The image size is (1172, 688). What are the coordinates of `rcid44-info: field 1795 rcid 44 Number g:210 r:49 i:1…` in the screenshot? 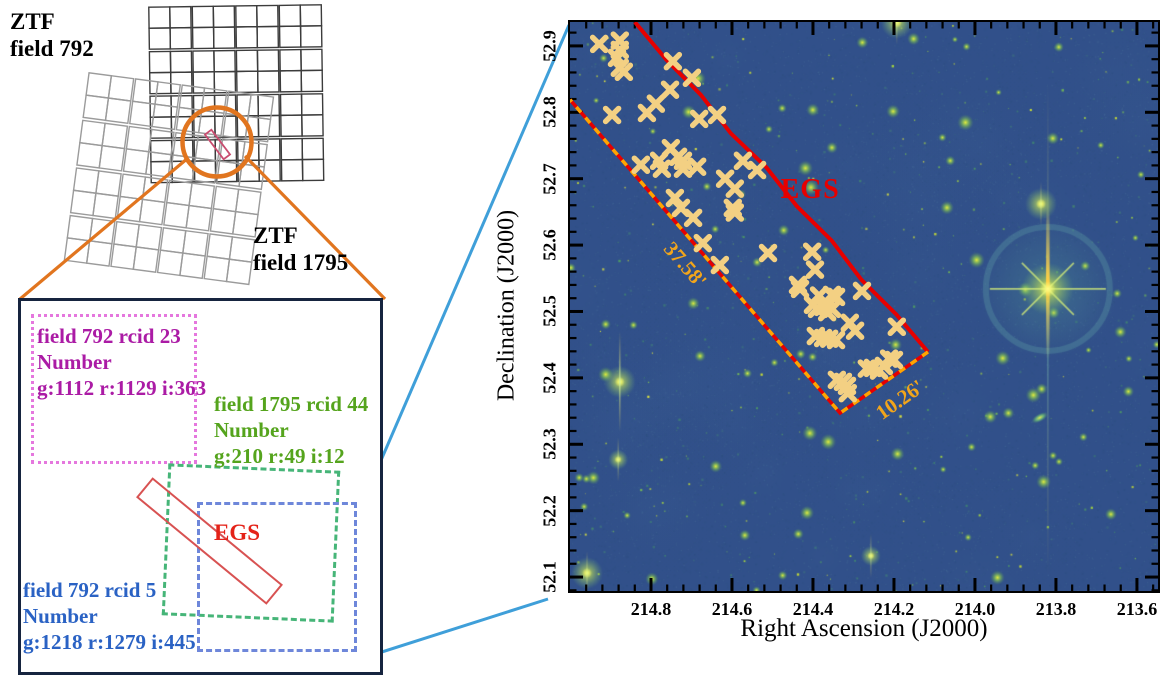 It's located at (291, 430).